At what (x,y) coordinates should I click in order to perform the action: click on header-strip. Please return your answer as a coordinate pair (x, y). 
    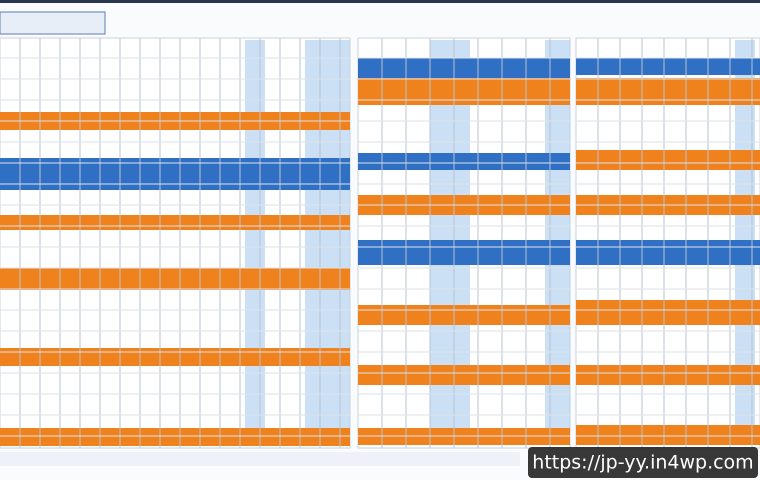
    Looking at the image, I should click on (53, 23).